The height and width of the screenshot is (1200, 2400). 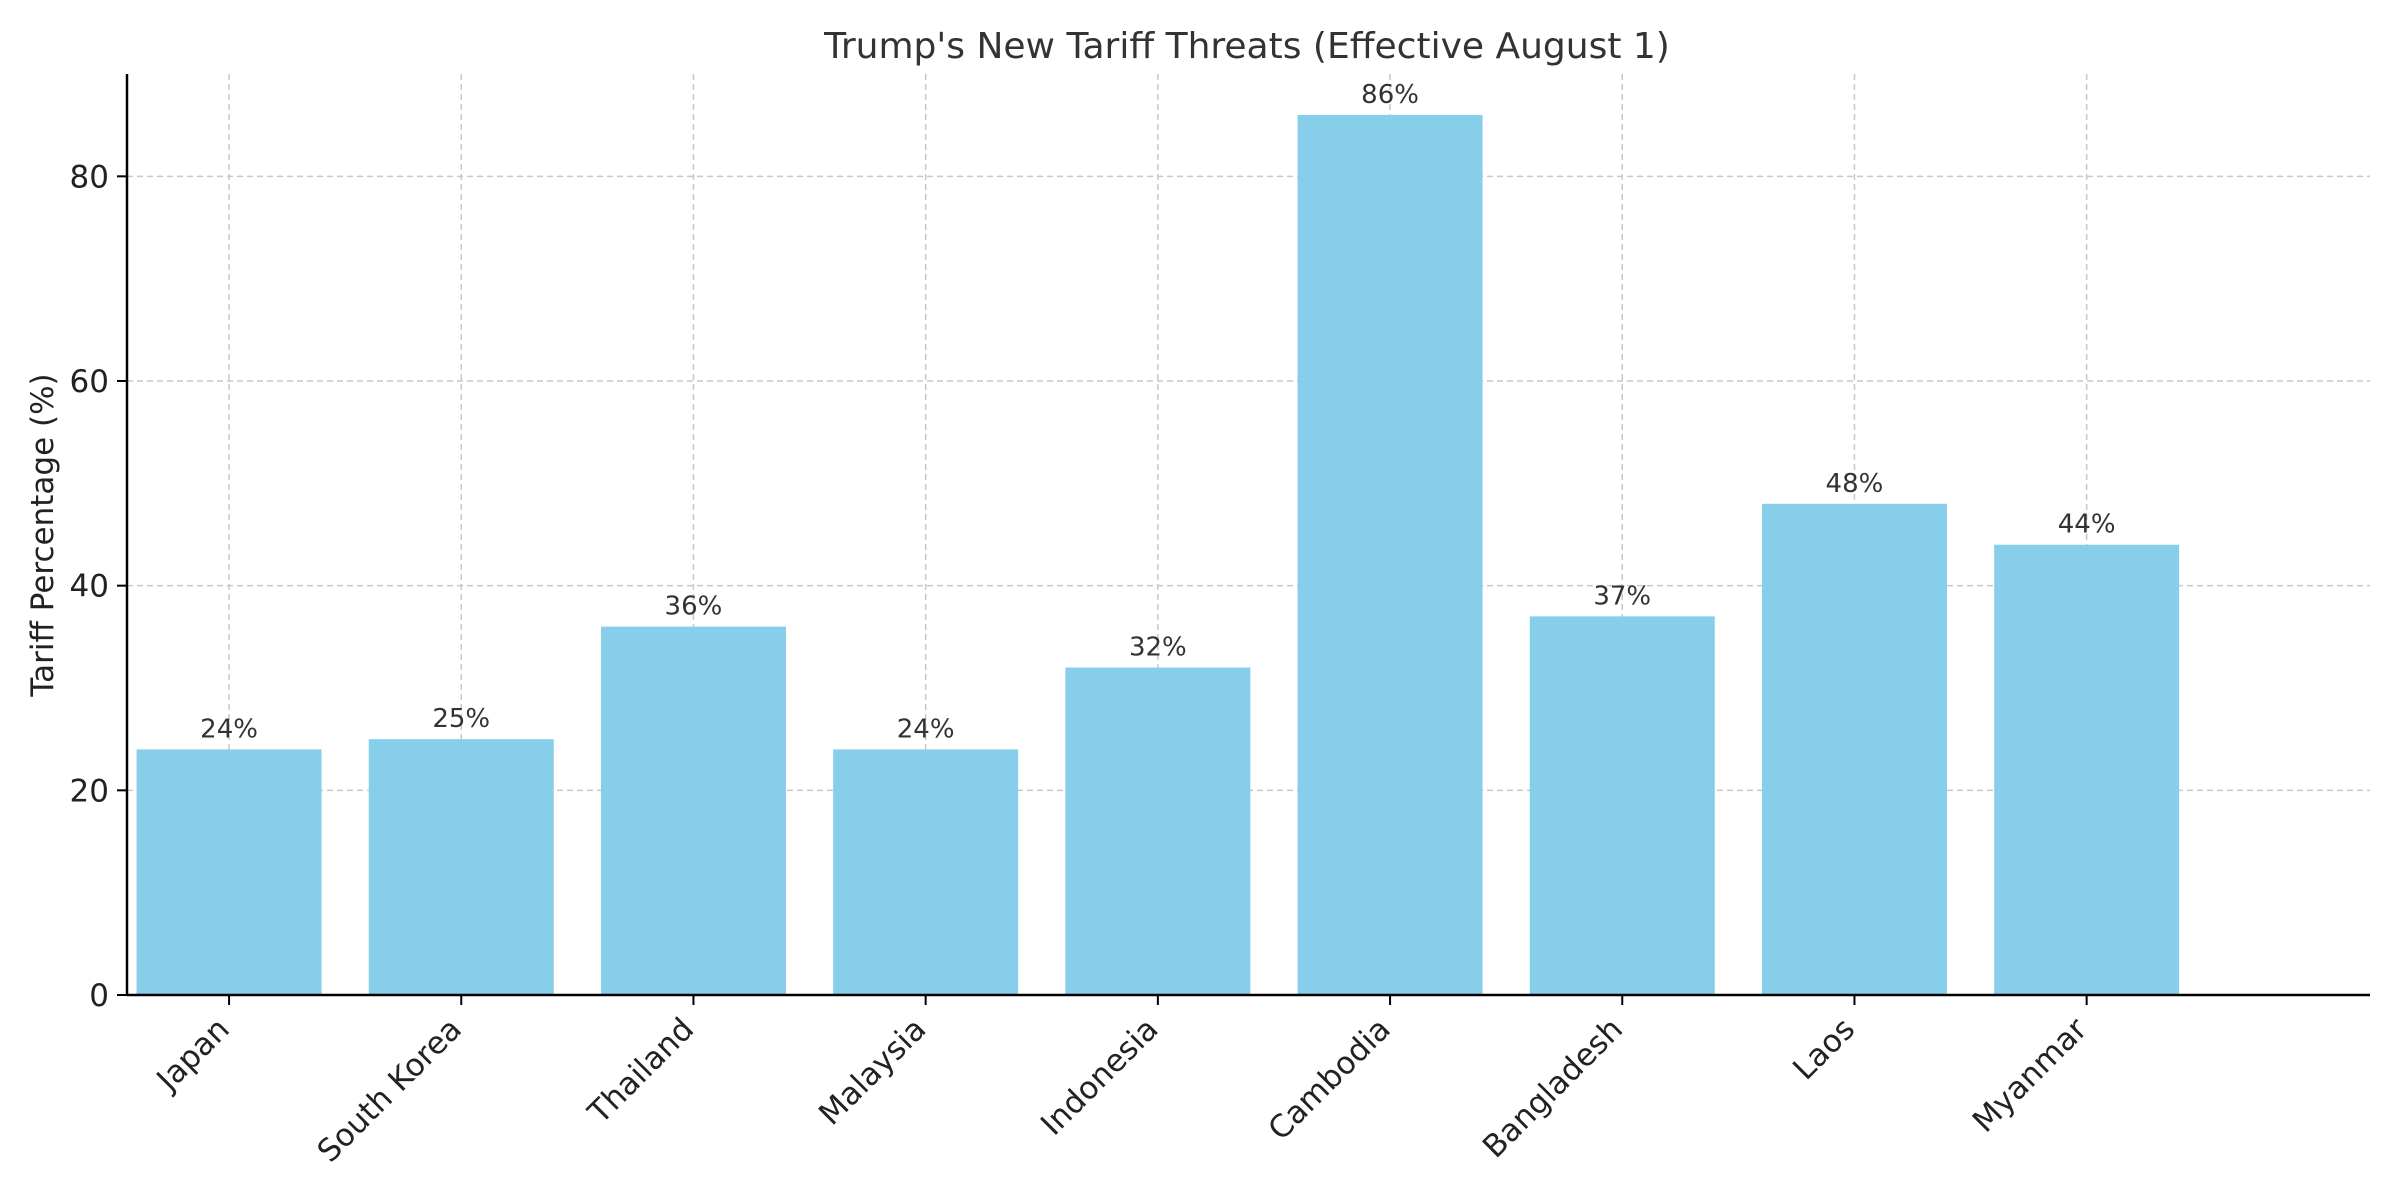 I want to click on bar-value-label: 32%, so click(x=1158, y=648).